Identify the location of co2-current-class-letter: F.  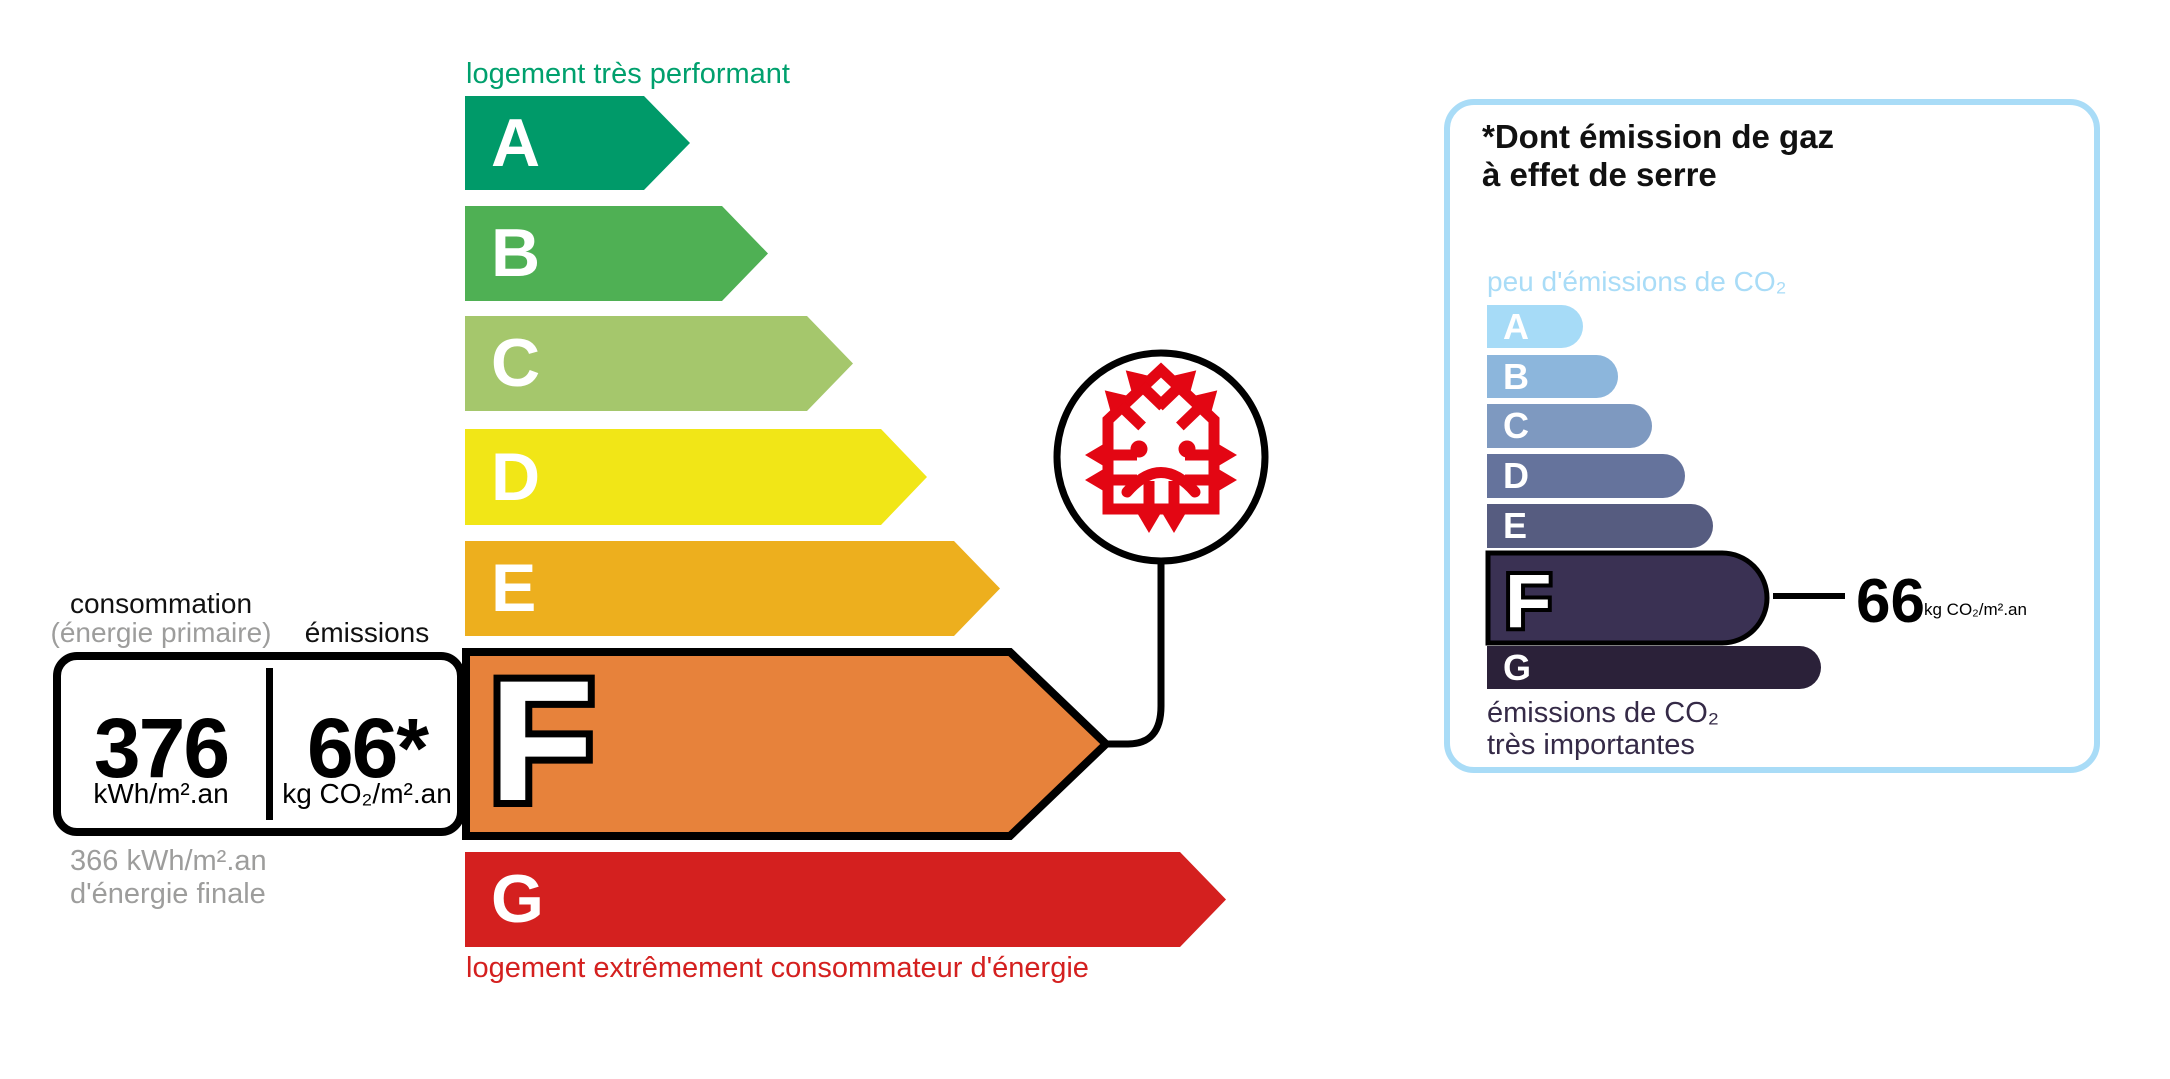
(1528, 601).